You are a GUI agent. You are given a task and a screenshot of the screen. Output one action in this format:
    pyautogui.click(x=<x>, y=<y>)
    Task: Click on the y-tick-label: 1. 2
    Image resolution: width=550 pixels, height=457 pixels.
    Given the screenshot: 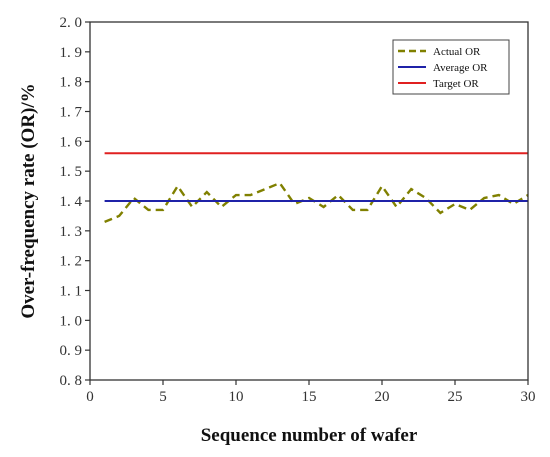 What is the action you would take?
    pyautogui.click(x=71, y=262)
    